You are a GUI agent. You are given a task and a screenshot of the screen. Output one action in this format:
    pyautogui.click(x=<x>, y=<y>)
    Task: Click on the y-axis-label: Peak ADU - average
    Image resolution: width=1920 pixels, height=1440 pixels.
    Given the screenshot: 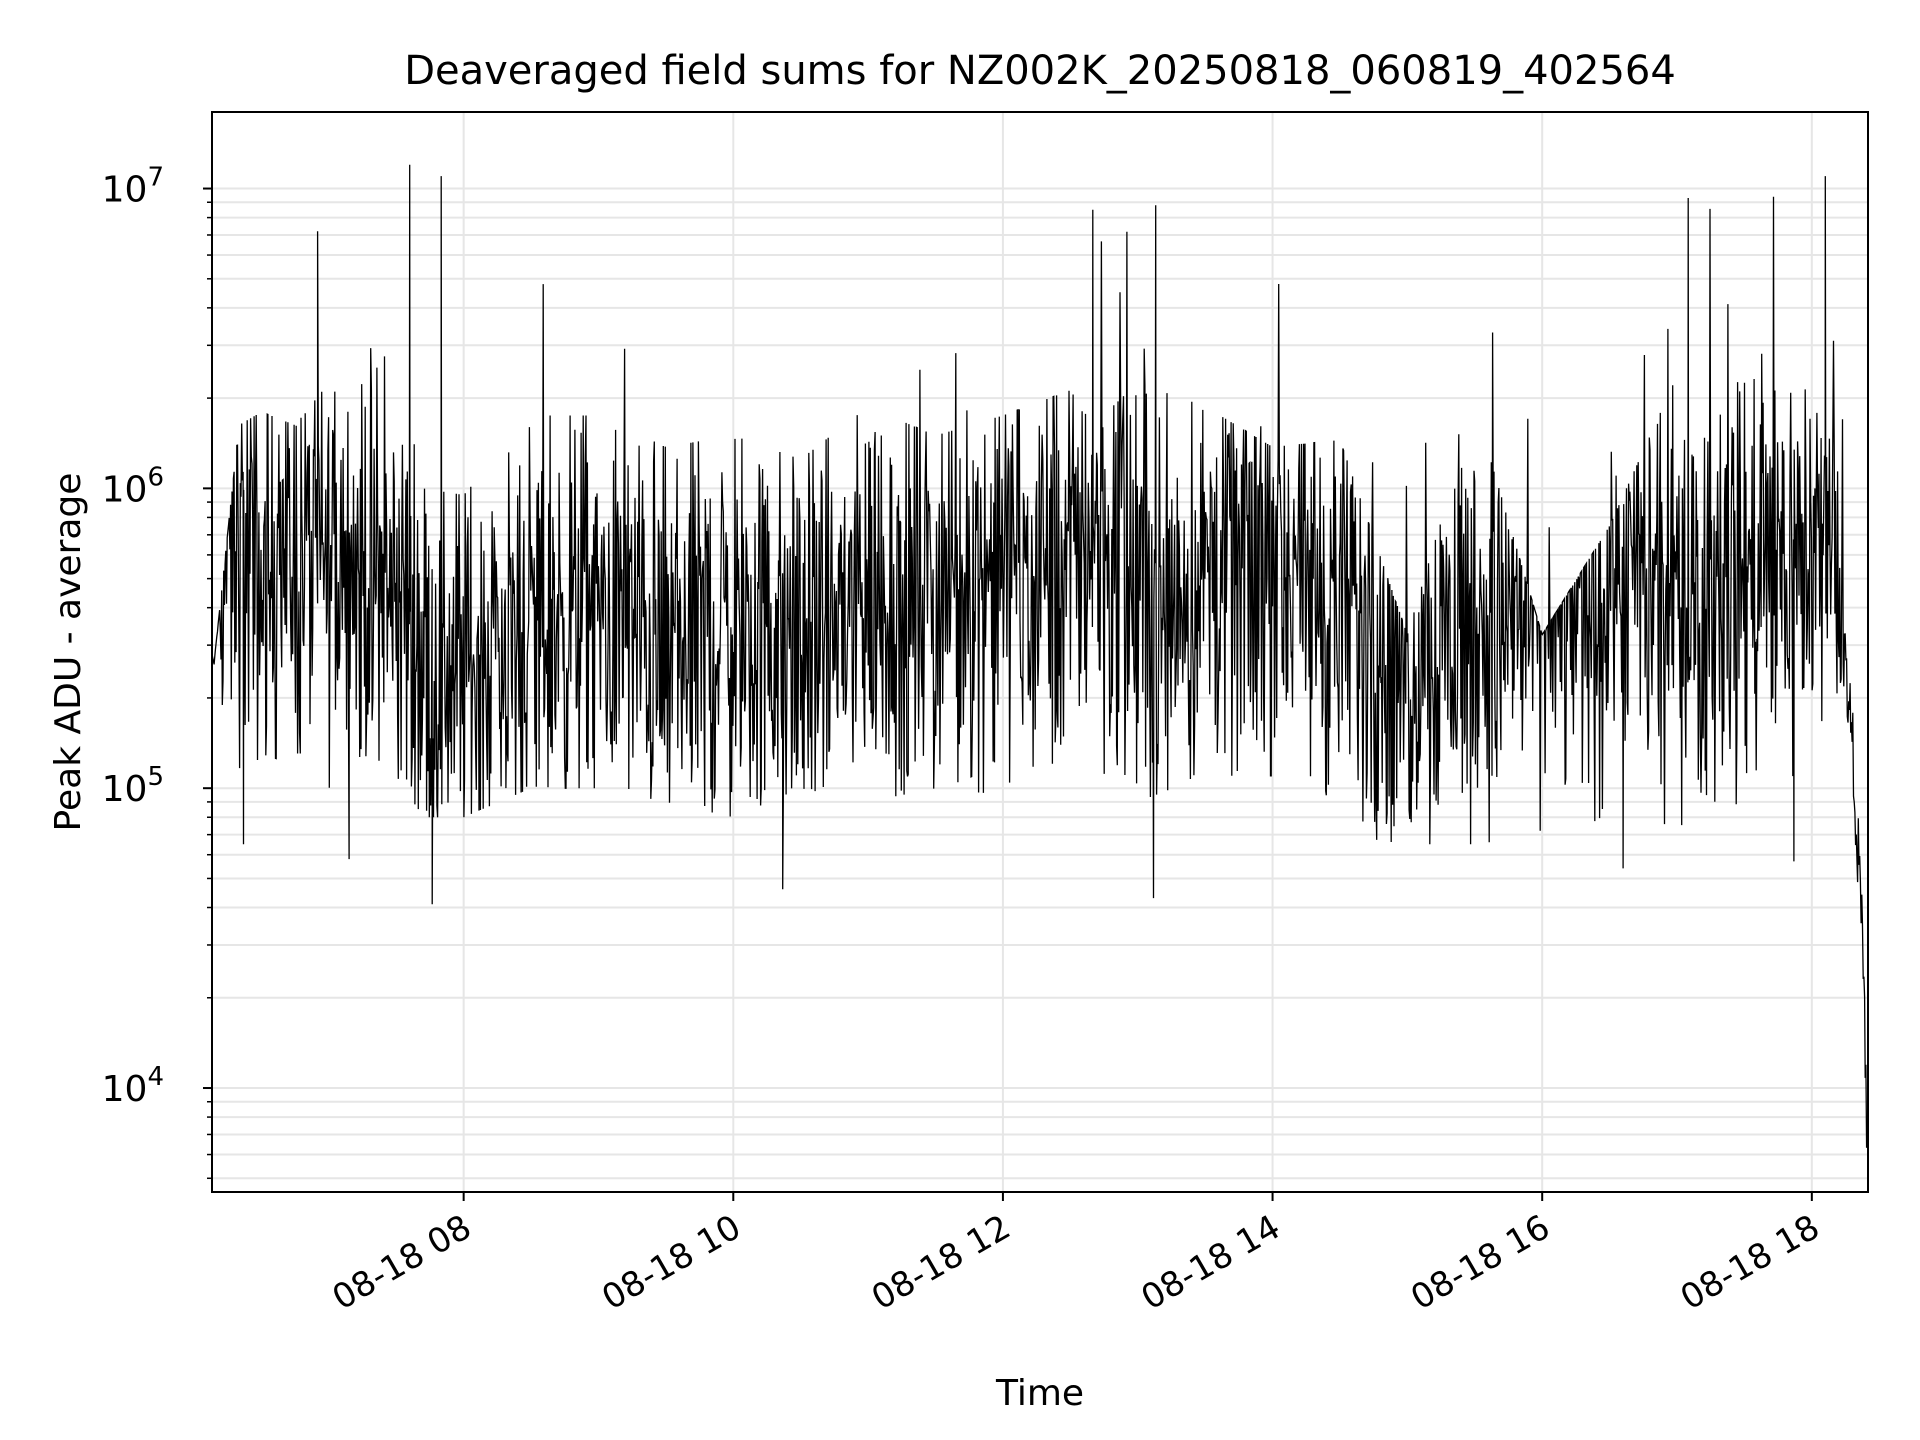 What is the action you would take?
    pyautogui.click(x=68, y=652)
    